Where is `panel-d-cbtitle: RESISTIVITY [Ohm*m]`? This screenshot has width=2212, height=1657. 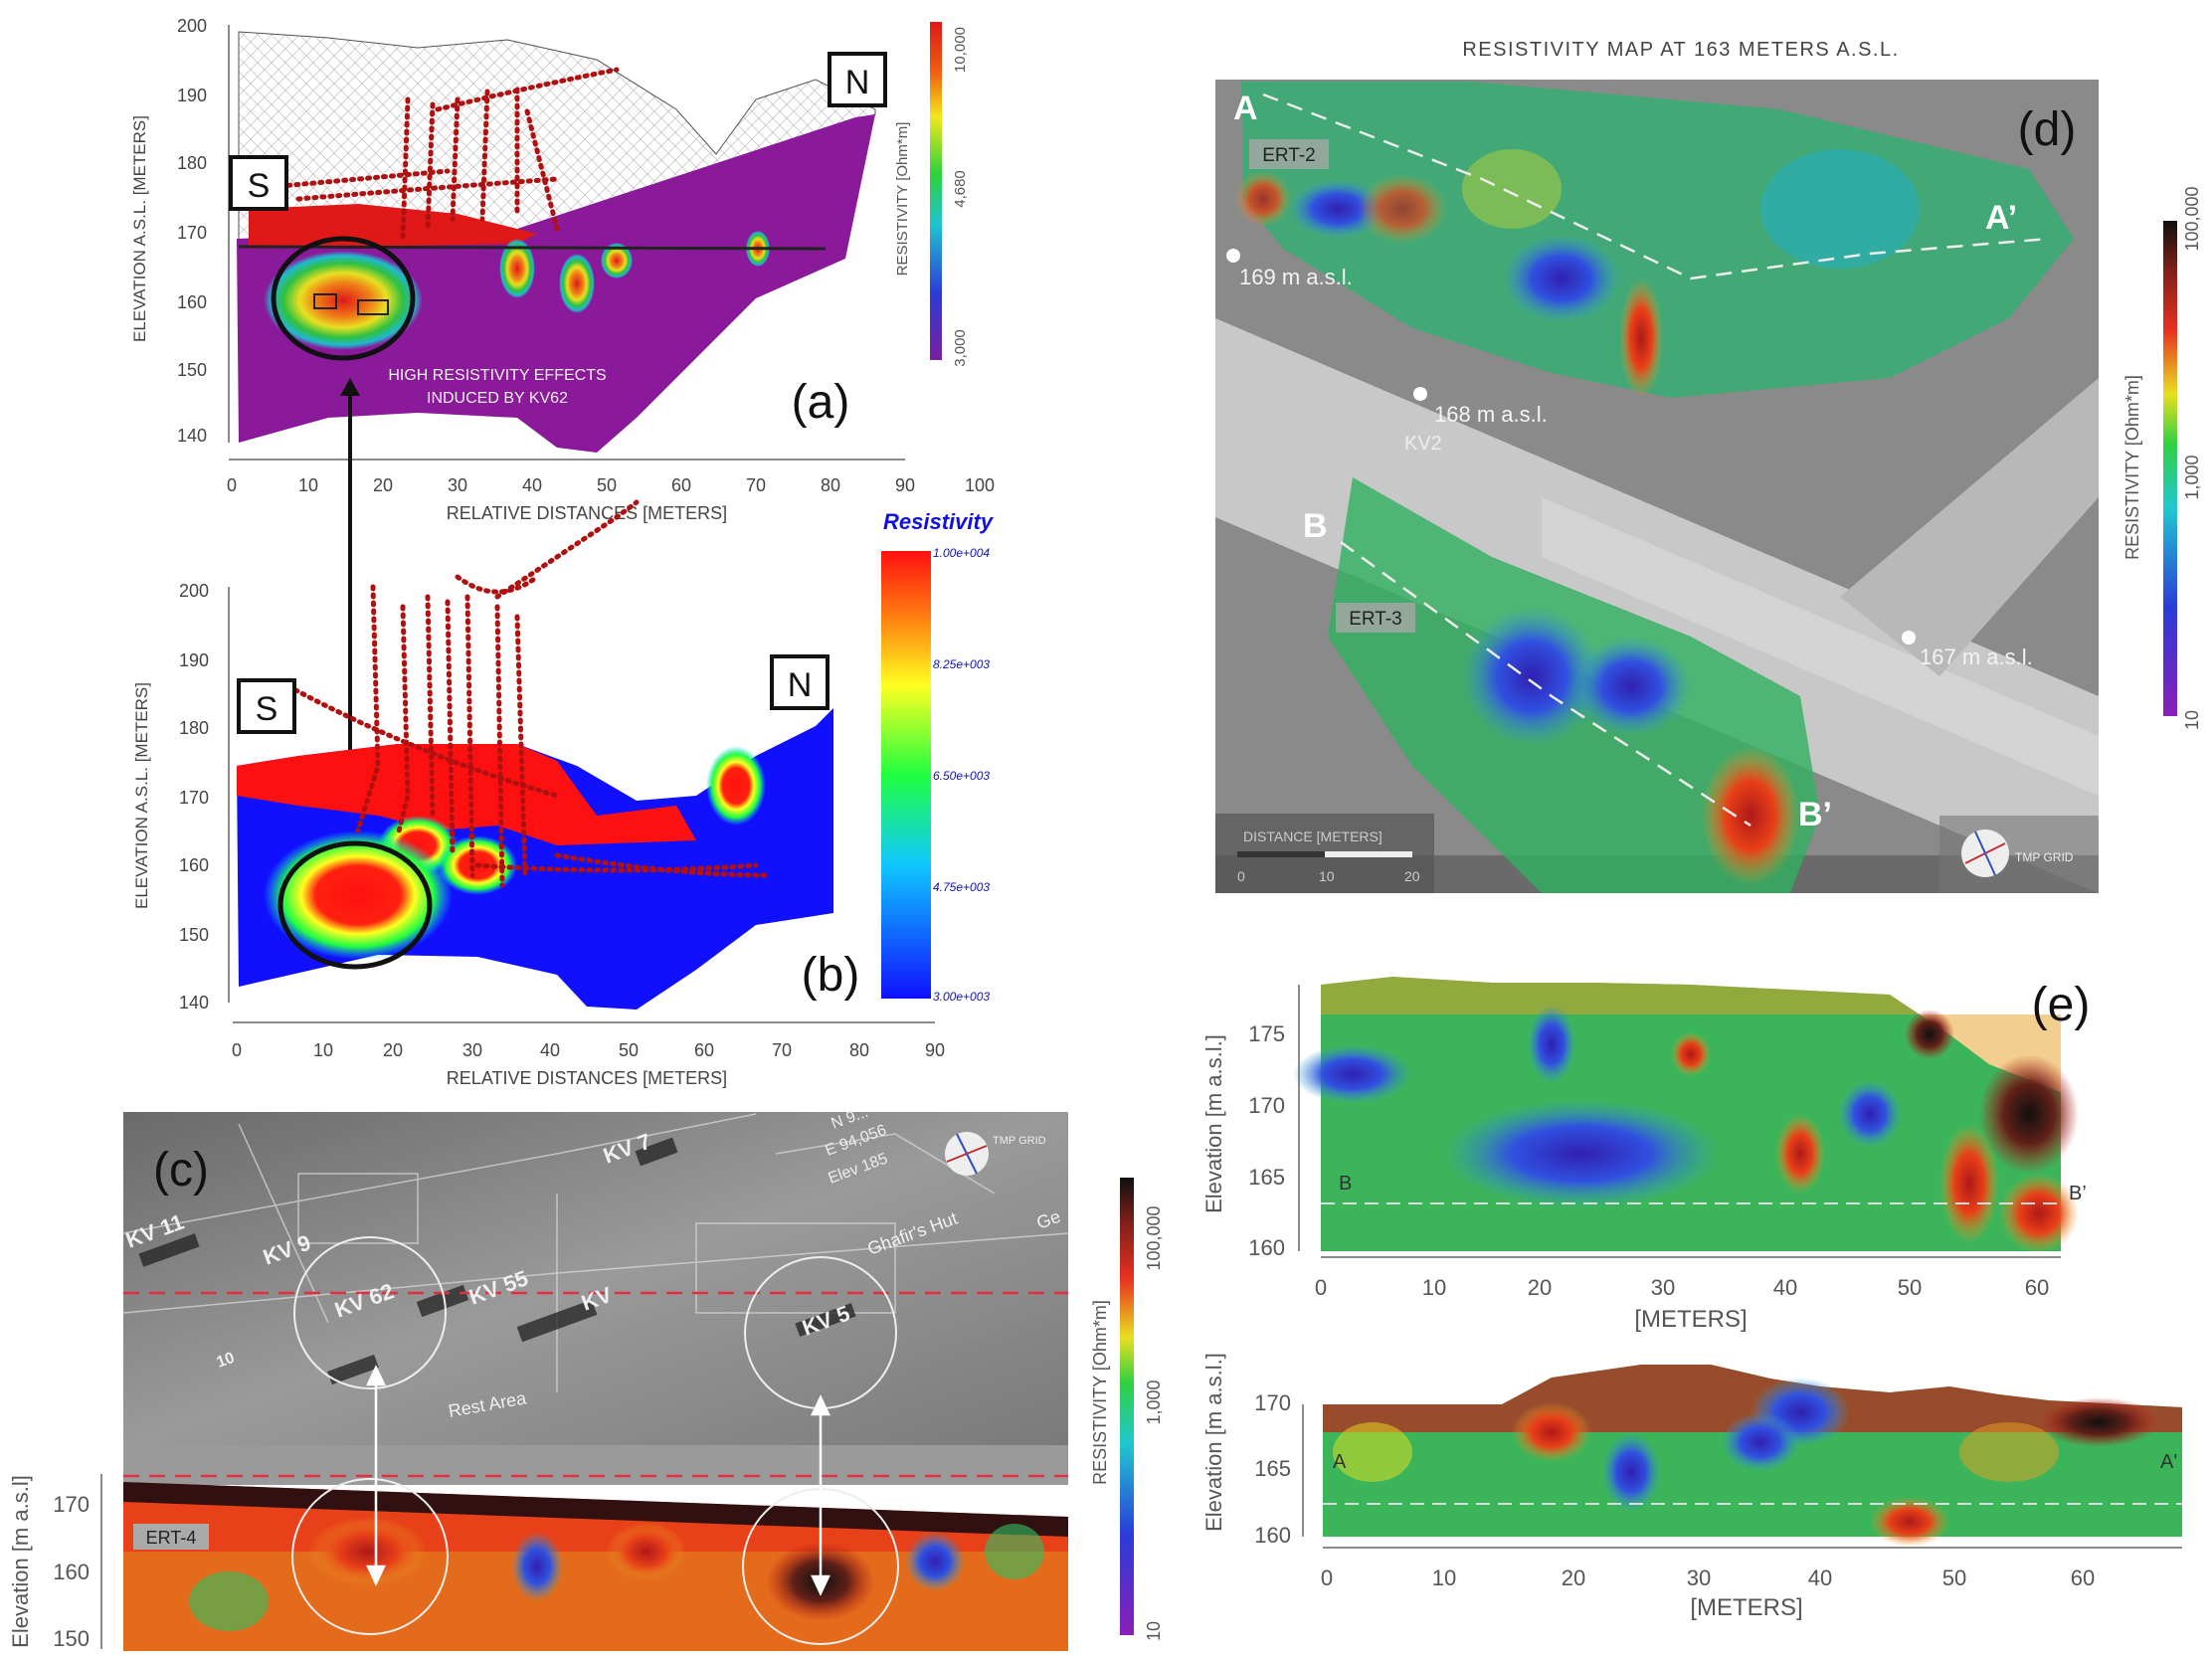 panel-d-cbtitle: RESISTIVITY [Ohm*m] is located at coordinates (2132, 468).